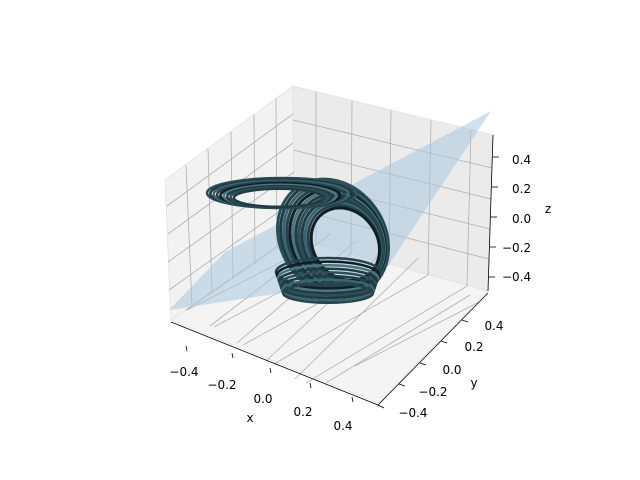  I want to click on x-tick-label: 0.0, so click(262, 399).